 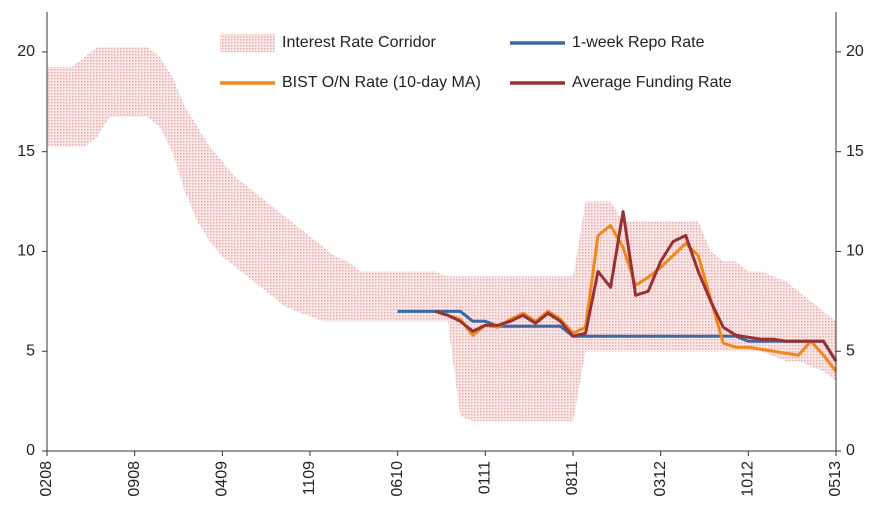 I want to click on legend-swatch, so click(x=247, y=43).